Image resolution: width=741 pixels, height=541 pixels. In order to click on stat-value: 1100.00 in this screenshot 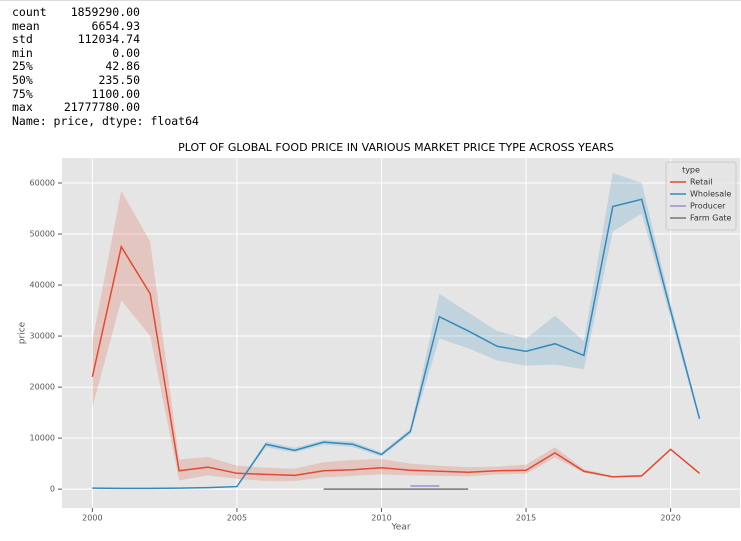, I will do `click(115, 93)`.